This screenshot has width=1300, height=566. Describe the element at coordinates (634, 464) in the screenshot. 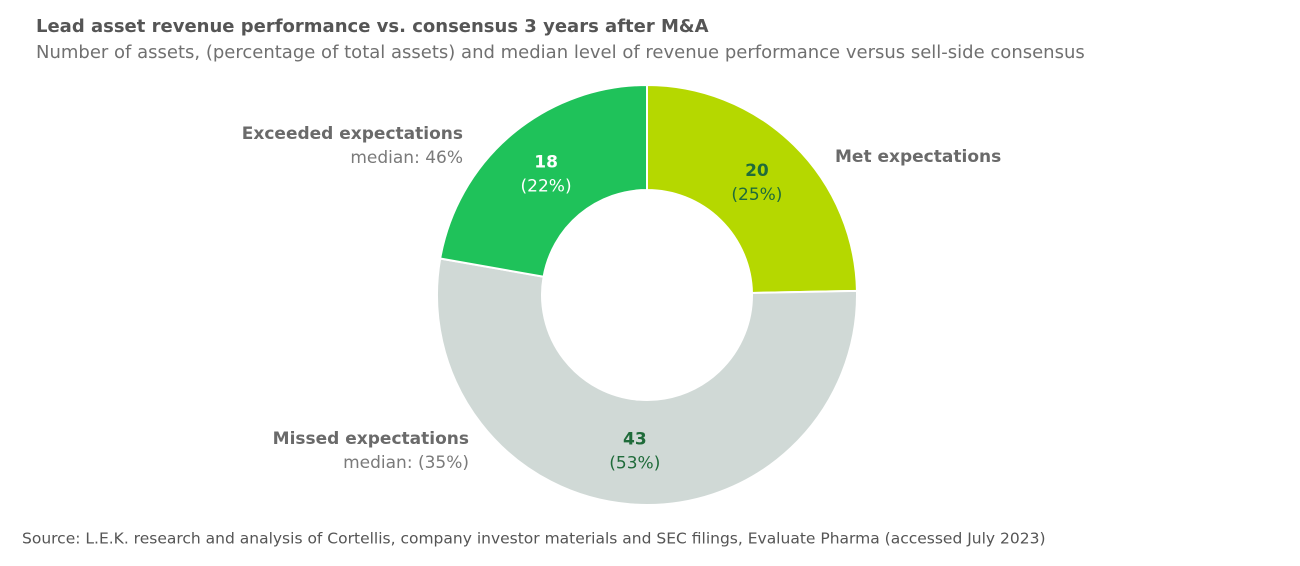

I see `share-label: (53%)` at that location.